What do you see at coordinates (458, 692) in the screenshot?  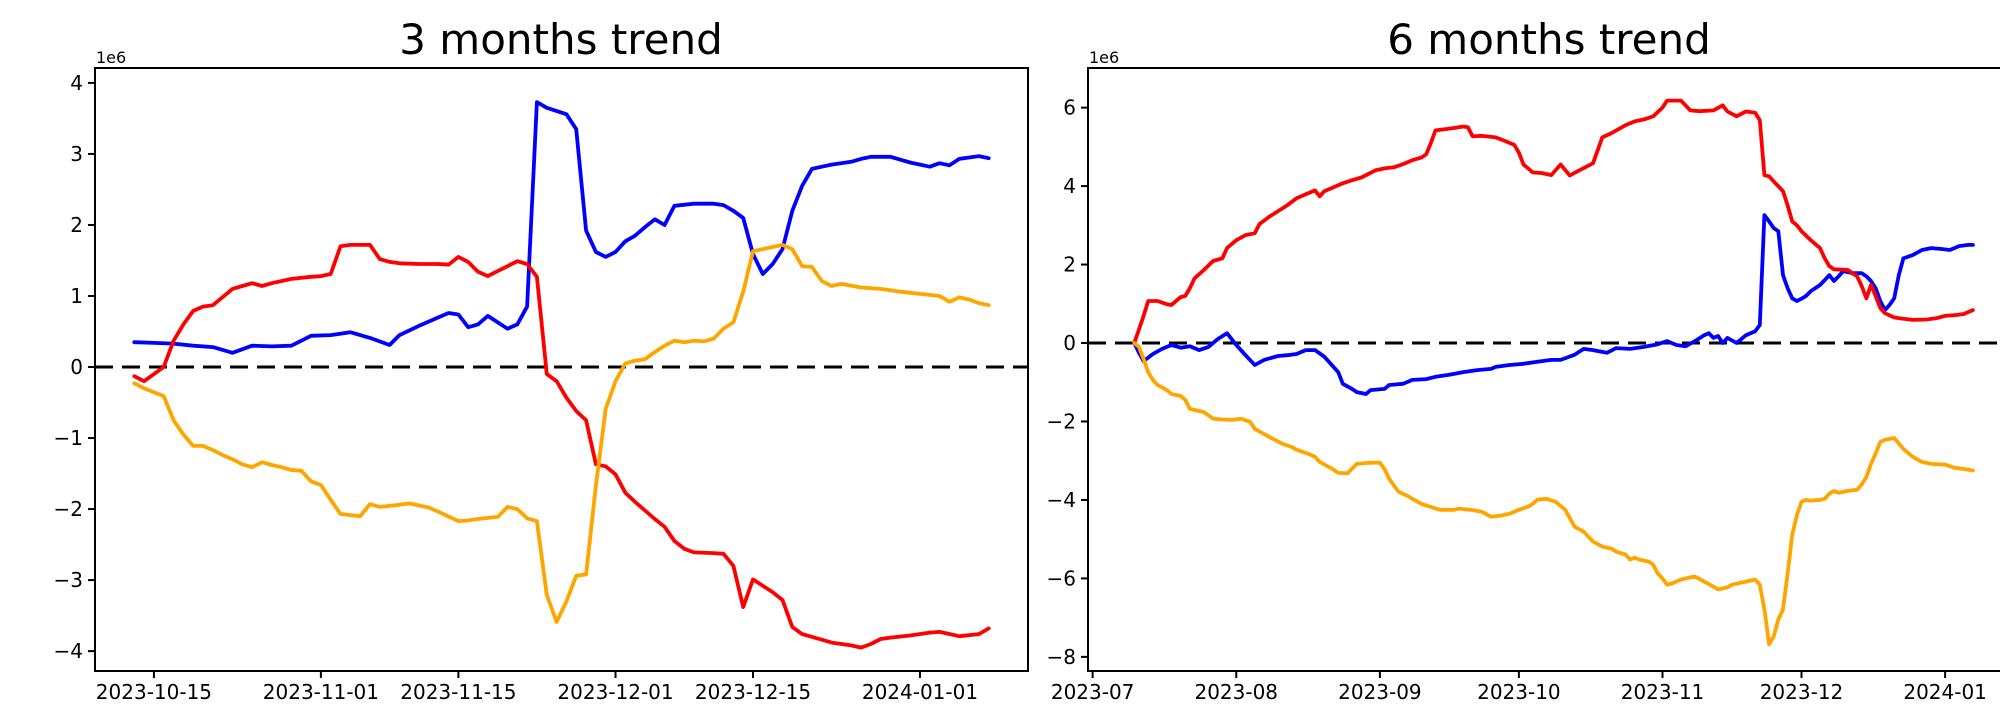 I see `x-tick-label: 2023-11-15` at bounding box center [458, 692].